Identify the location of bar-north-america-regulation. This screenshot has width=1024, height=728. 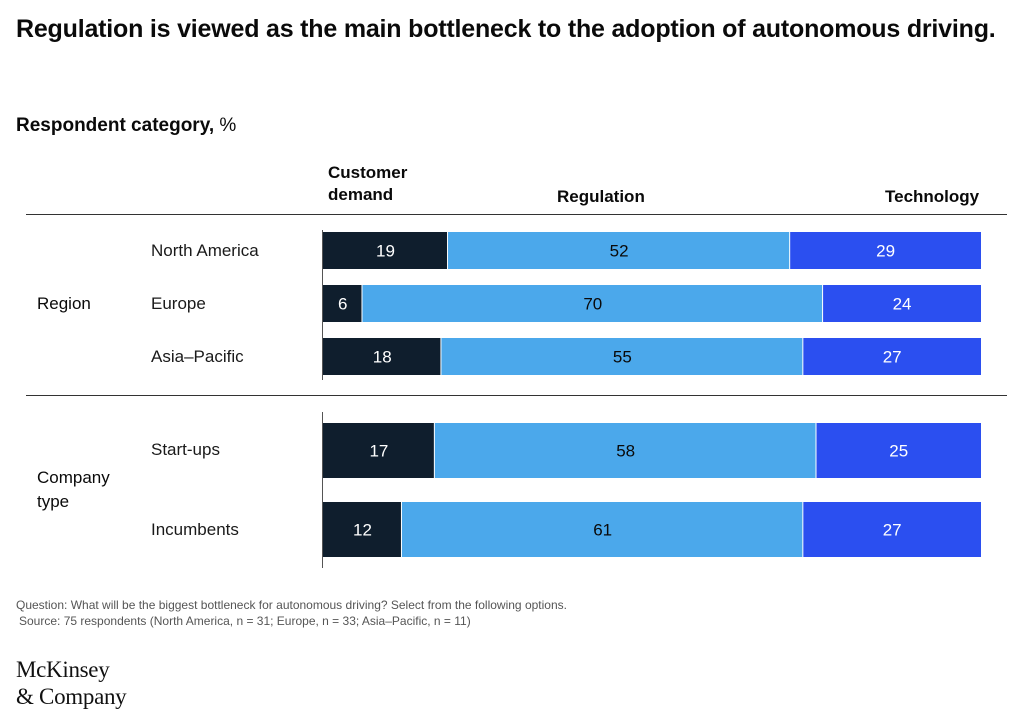
(619, 250).